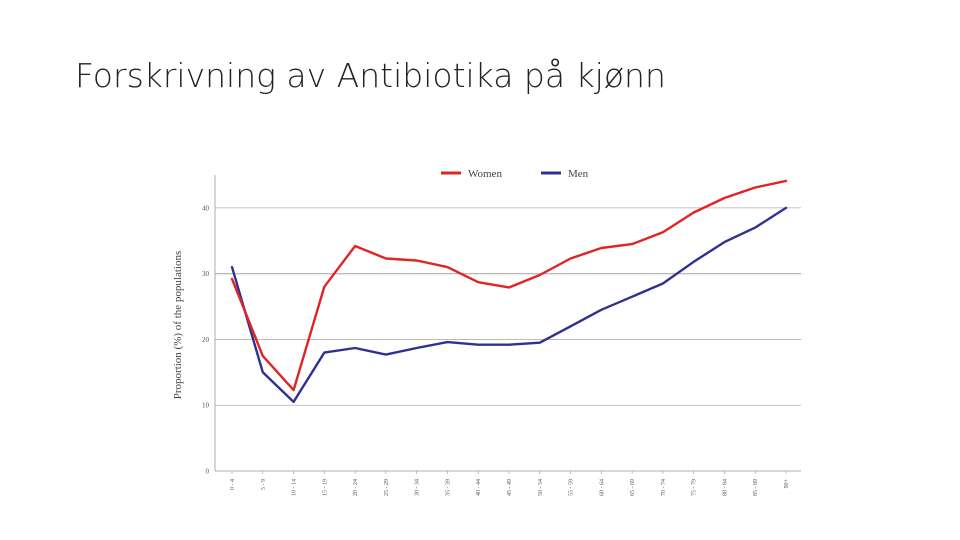 The width and height of the screenshot is (960, 540). I want to click on x-tick-label: 85 - 89, so click(756, 487).